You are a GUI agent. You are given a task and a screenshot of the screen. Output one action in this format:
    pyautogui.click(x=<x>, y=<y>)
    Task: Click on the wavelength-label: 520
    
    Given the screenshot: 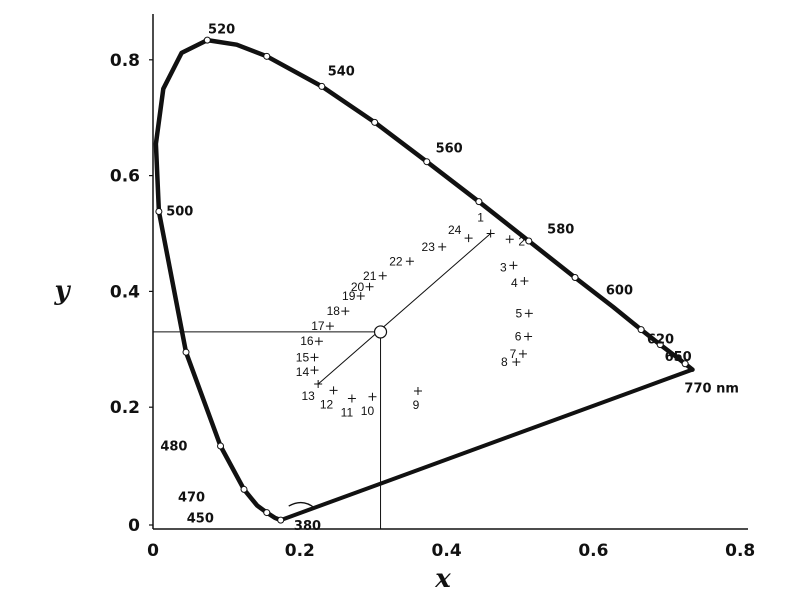 What is the action you would take?
    pyautogui.click(x=221, y=30)
    